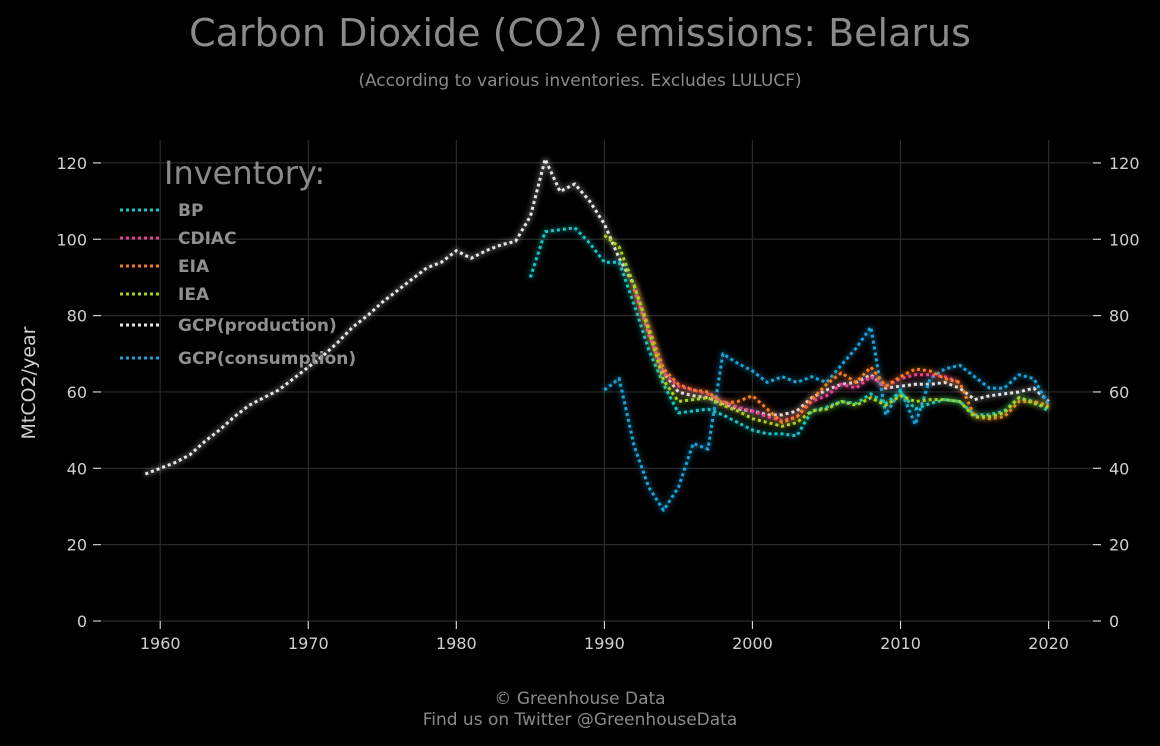 Image resolution: width=1160 pixels, height=746 pixels. I want to click on footer-copyright: © Greenhouse Data, so click(579, 699).